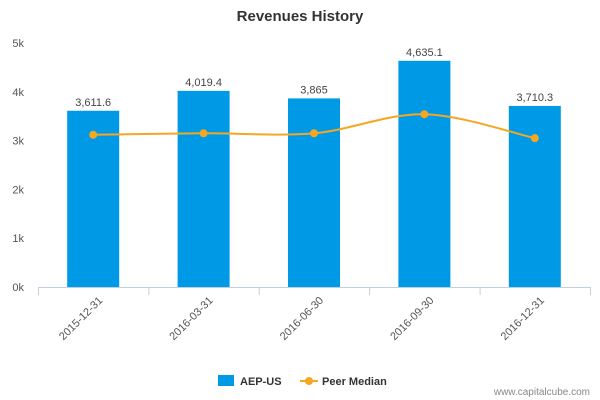 The height and width of the screenshot is (400, 600). What do you see at coordinates (18, 288) in the screenshot?
I see `y-tick-label: 0k` at bounding box center [18, 288].